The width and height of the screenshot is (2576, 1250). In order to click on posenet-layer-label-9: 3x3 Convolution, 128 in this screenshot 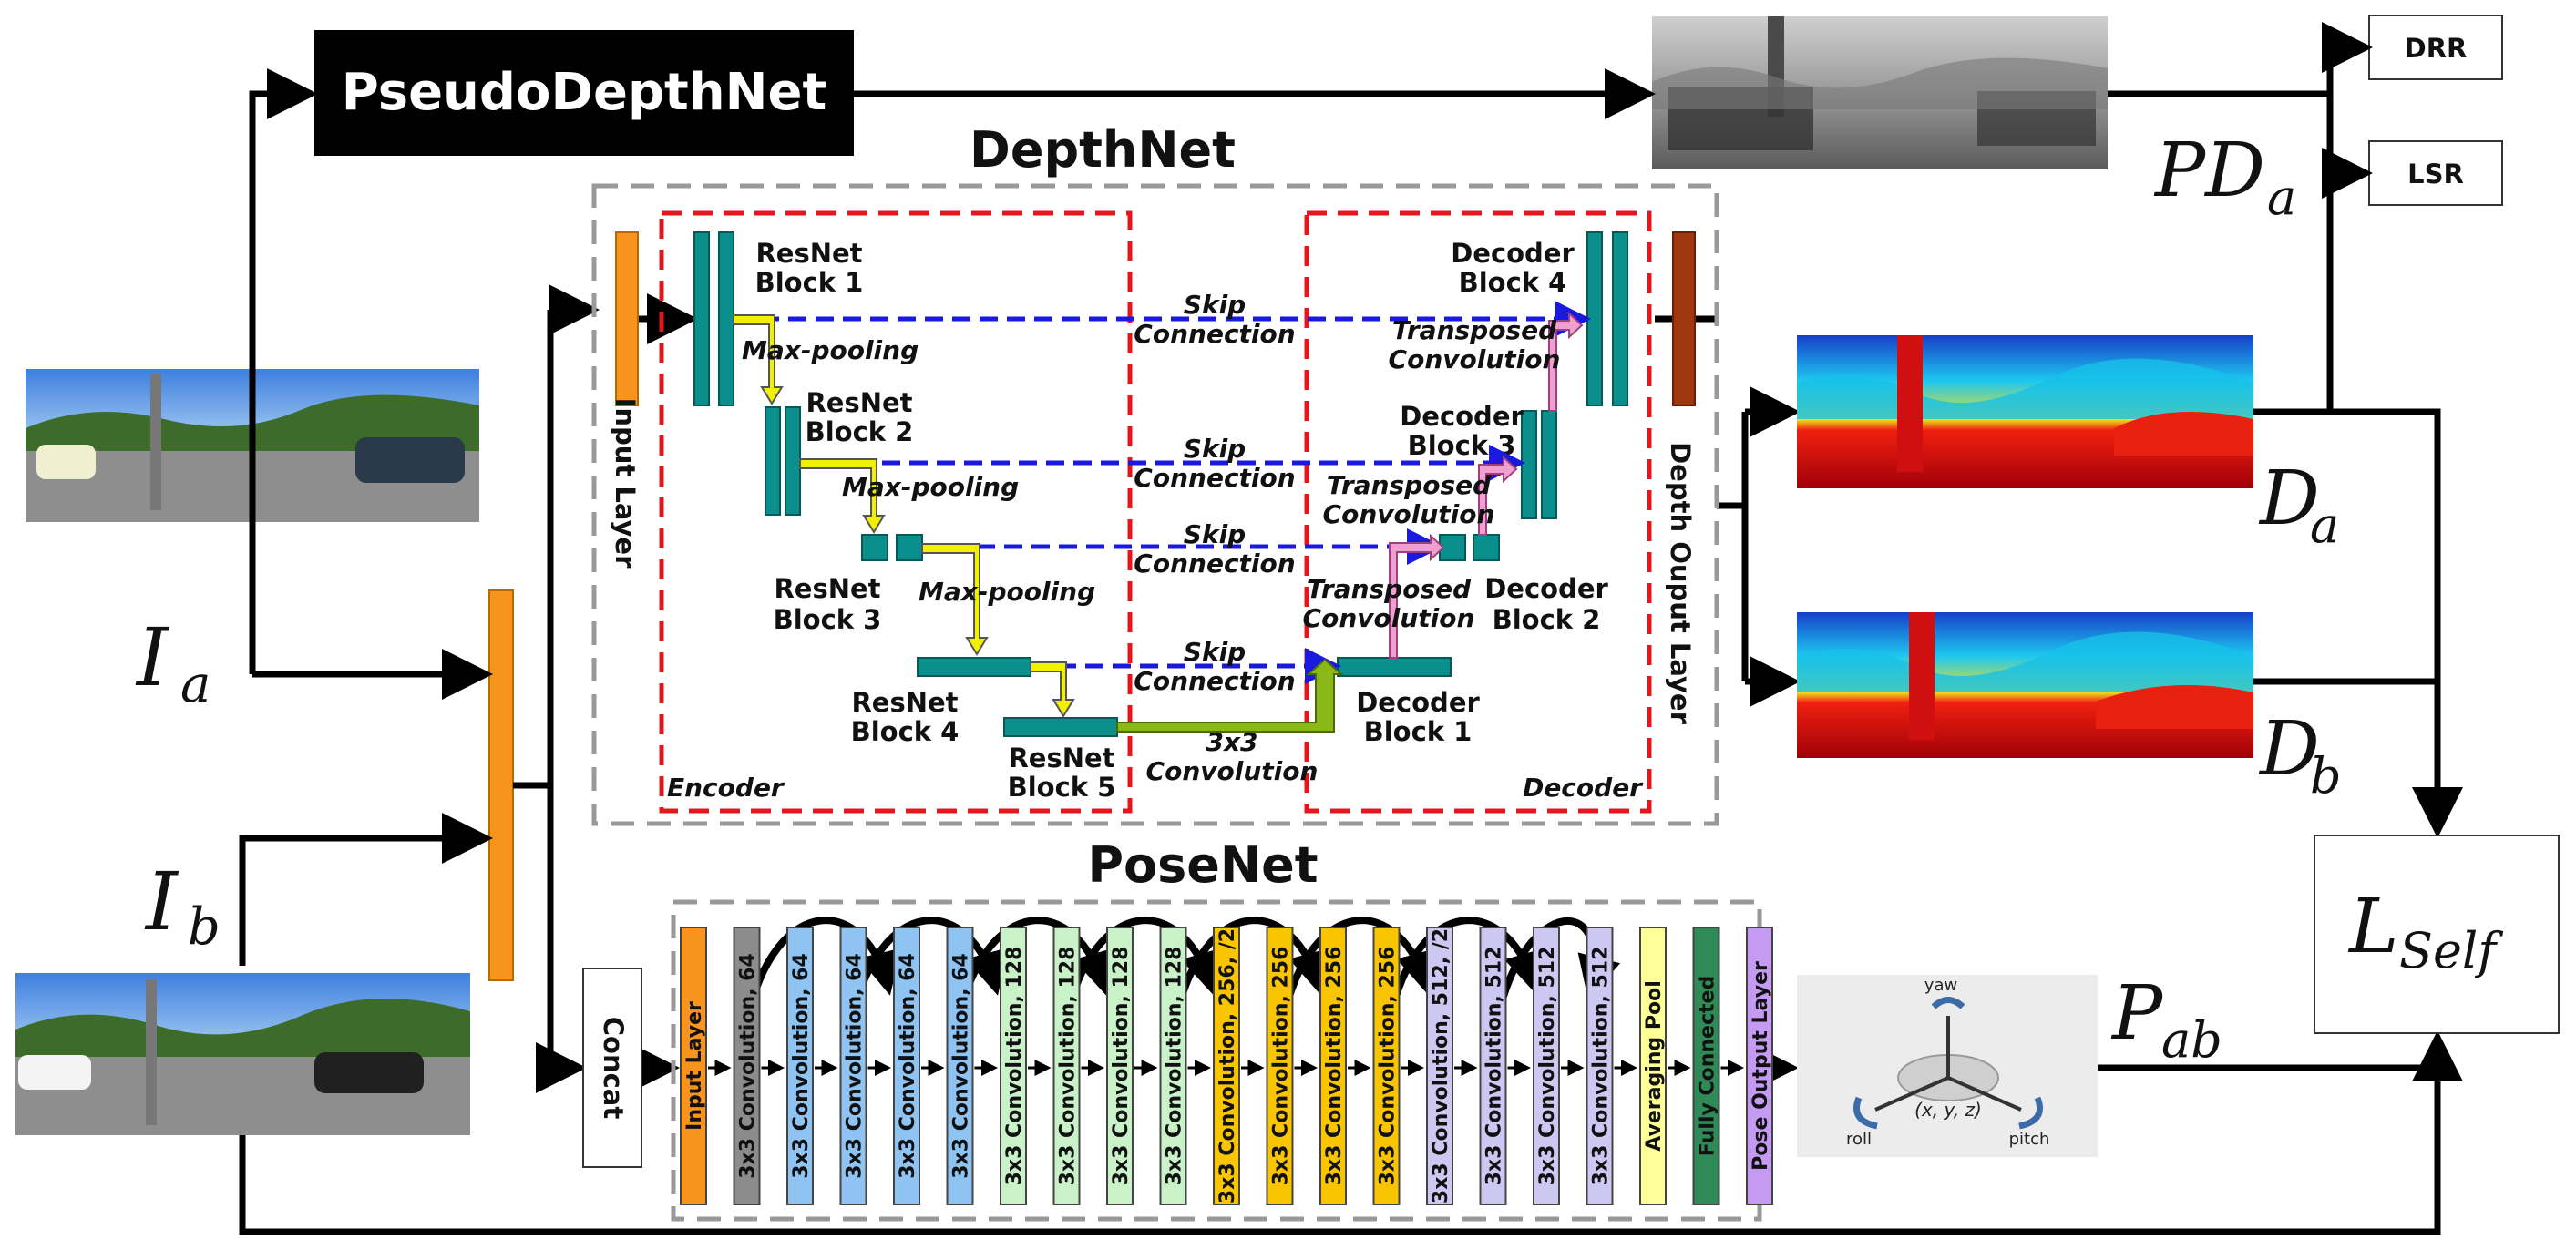, I will do `click(1121, 1066)`.